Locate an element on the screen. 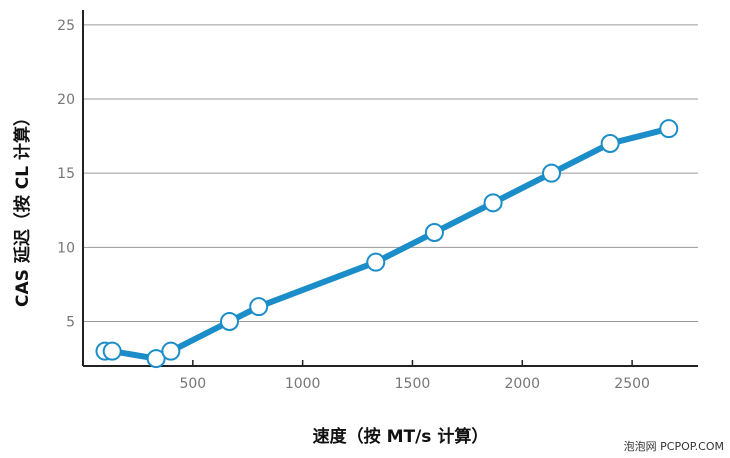  x-tick-label: 2500 is located at coordinates (632, 384).